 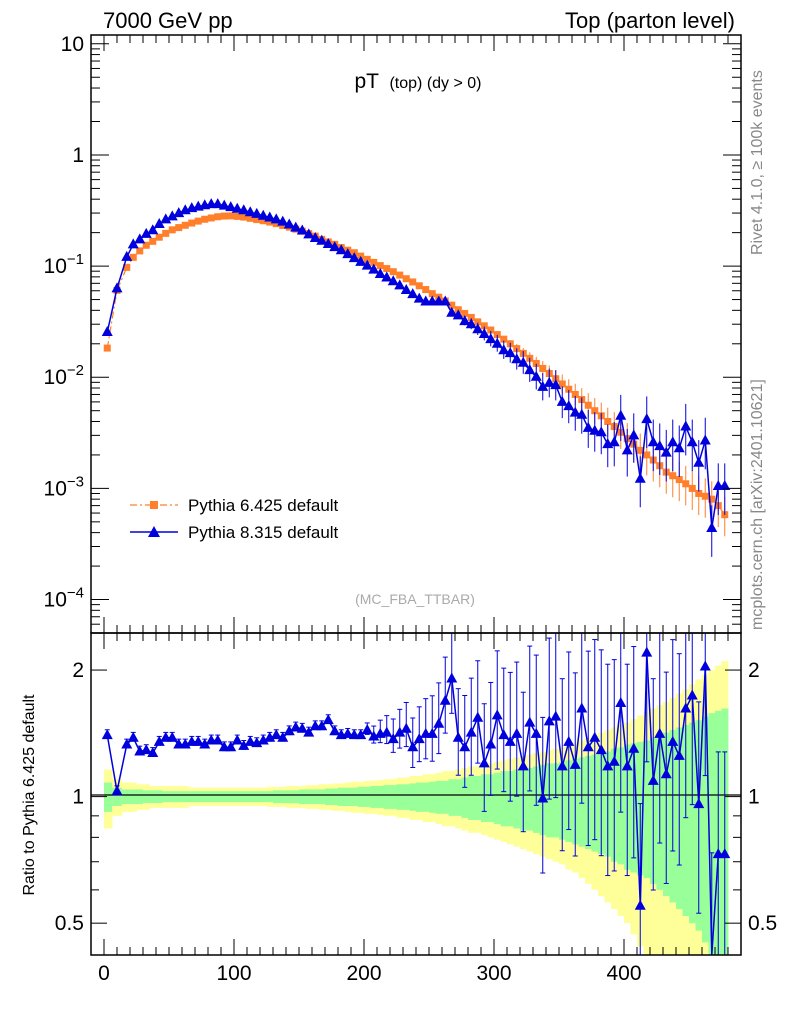 What do you see at coordinates (367, 81) in the screenshot?
I see `plot-title-main: pT` at bounding box center [367, 81].